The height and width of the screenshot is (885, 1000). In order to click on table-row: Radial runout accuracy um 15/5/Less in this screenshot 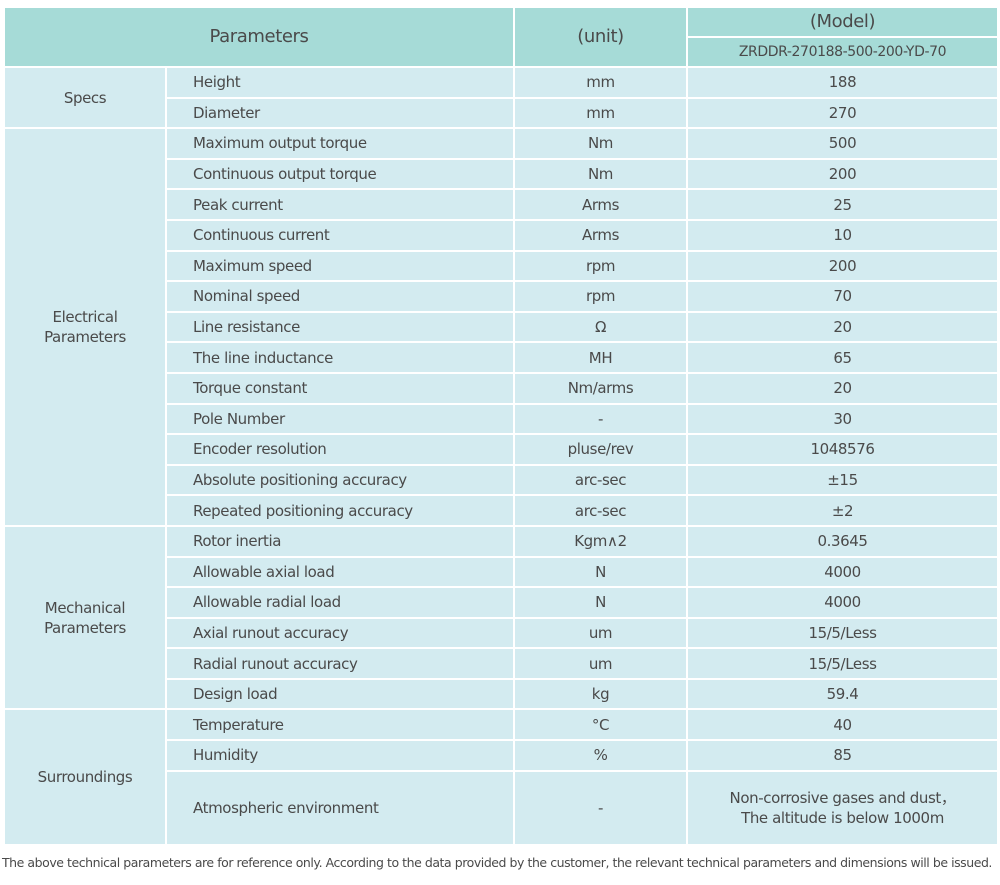, I will do `click(501, 663)`.